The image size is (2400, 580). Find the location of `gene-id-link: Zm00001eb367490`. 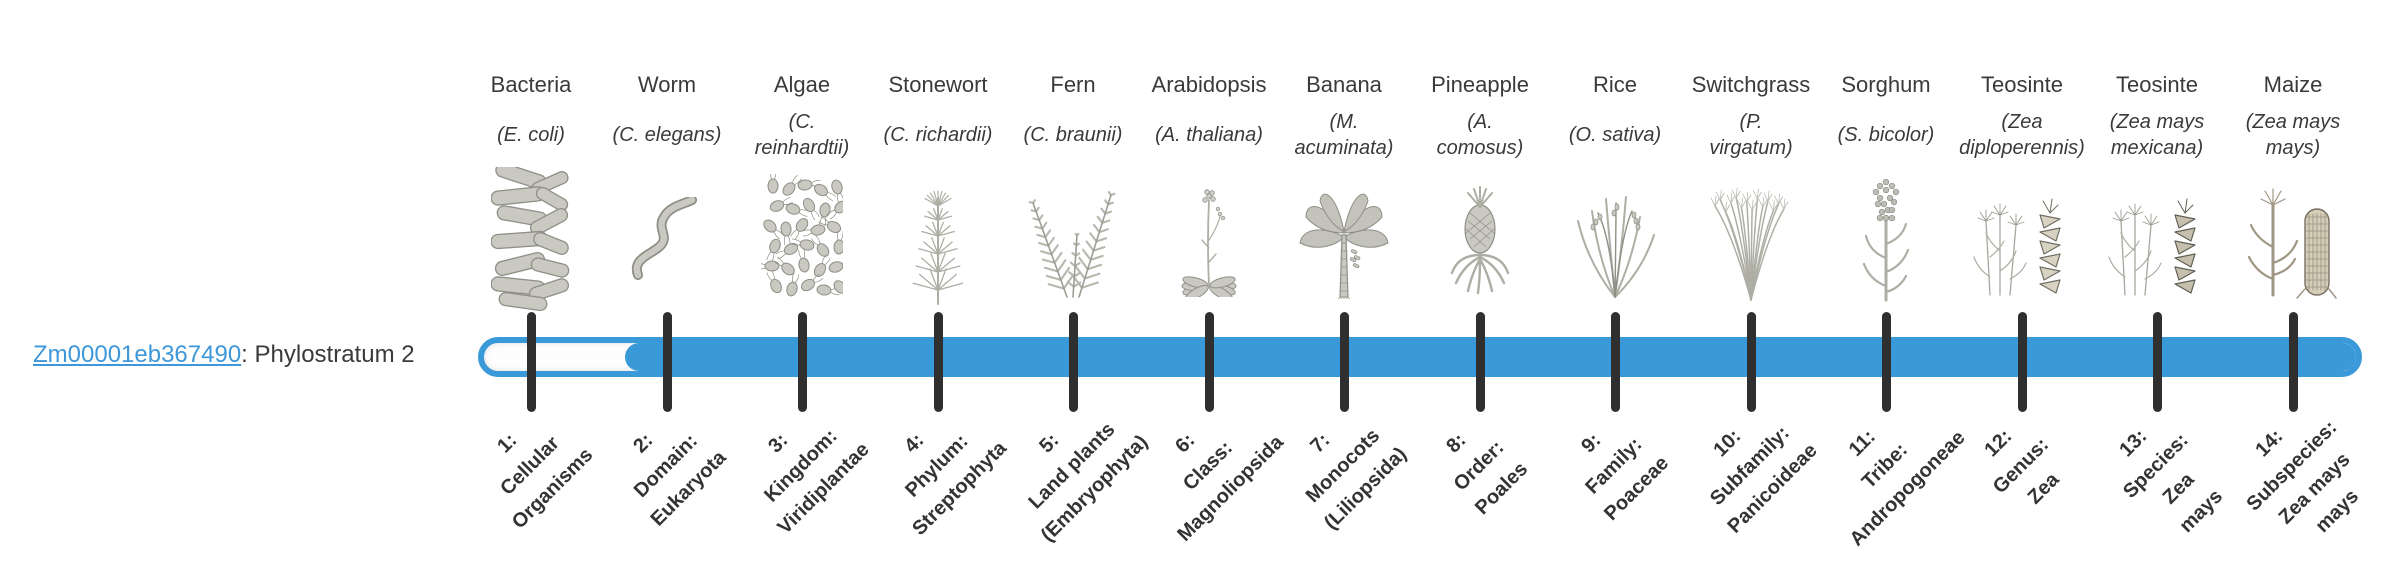

gene-id-link: Zm00001eb367490 is located at coordinates (137, 354).